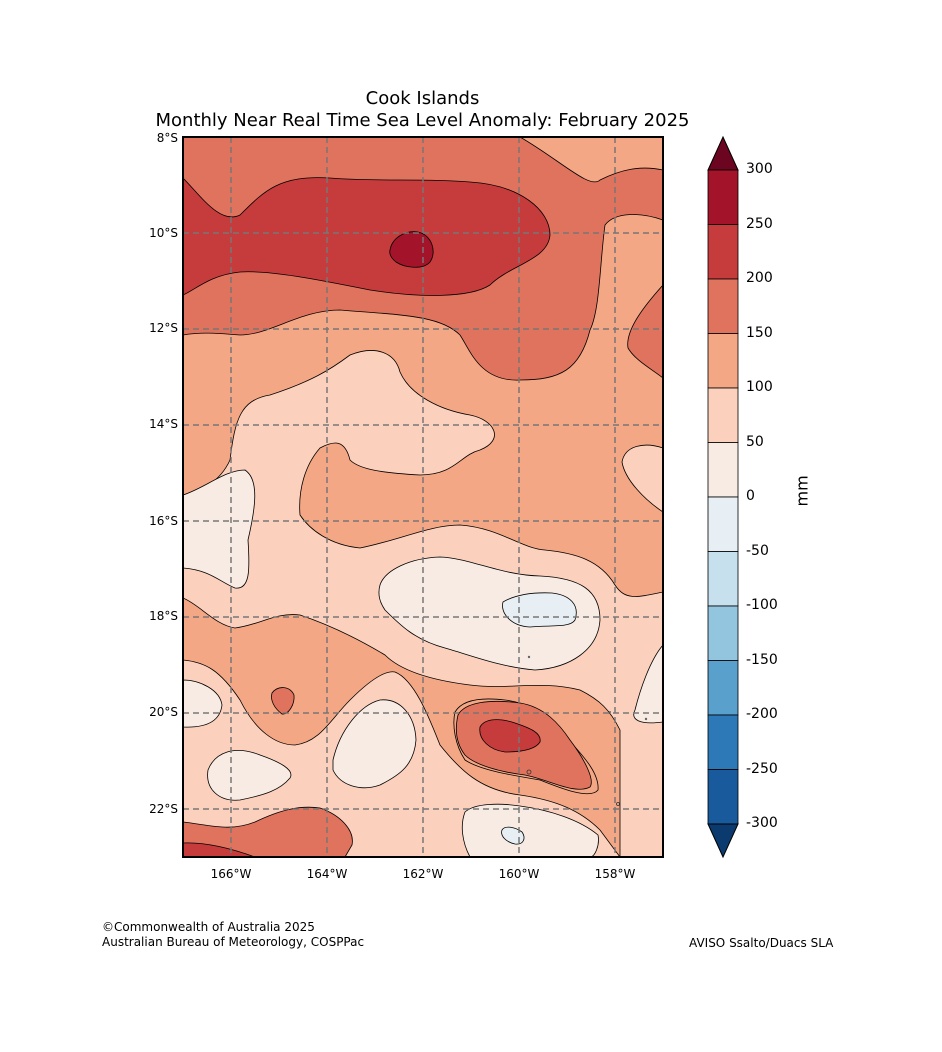 The width and height of the screenshot is (942, 1052). Describe the element at coordinates (755, 441) in the screenshot. I see `colorbar-tick-label: 50` at that location.